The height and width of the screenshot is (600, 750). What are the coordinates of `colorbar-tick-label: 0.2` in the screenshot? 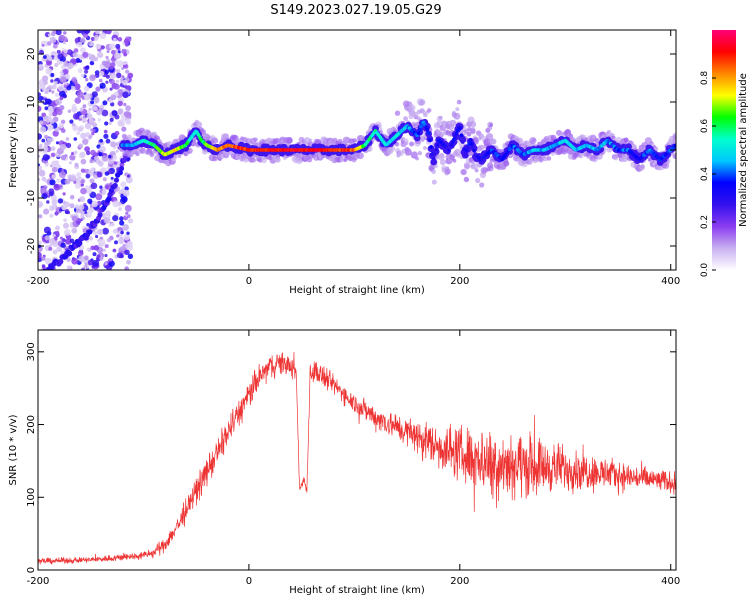 It's located at (705, 222).